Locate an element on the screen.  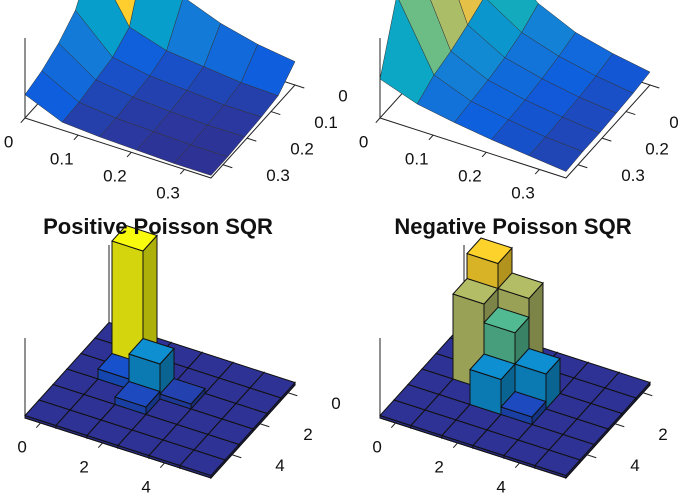
chart-title: Negative Poisson SQR is located at coordinates (512, 226).